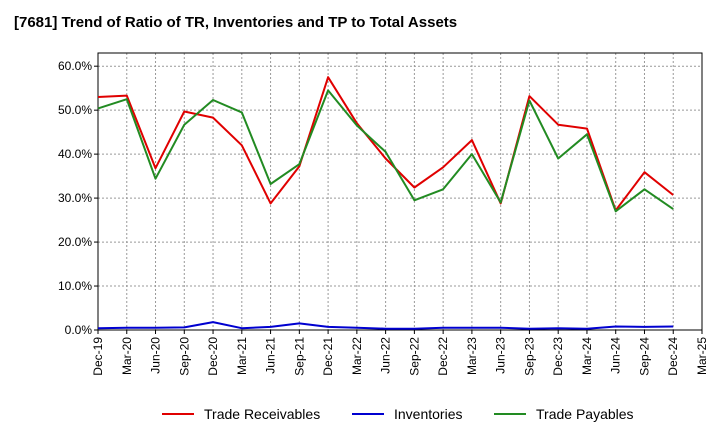 This screenshot has height=440, width=720. I want to click on x-tick-label: Dec-24, so click(673, 356).